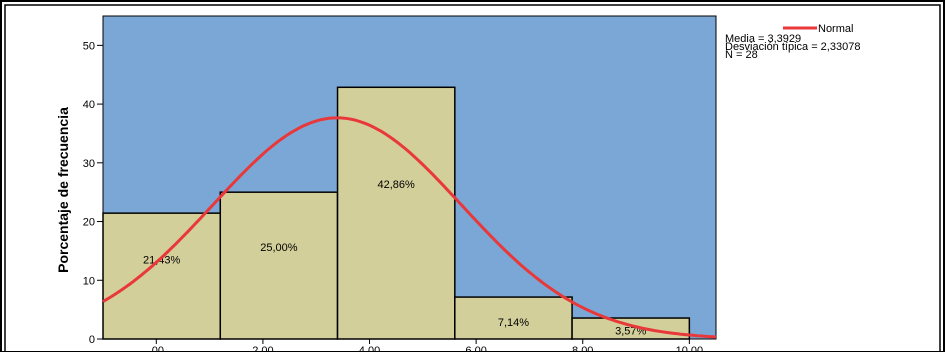 The image size is (945, 357). Describe the element at coordinates (89, 223) in the screenshot. I see `y-tick-label: 20` at that location.